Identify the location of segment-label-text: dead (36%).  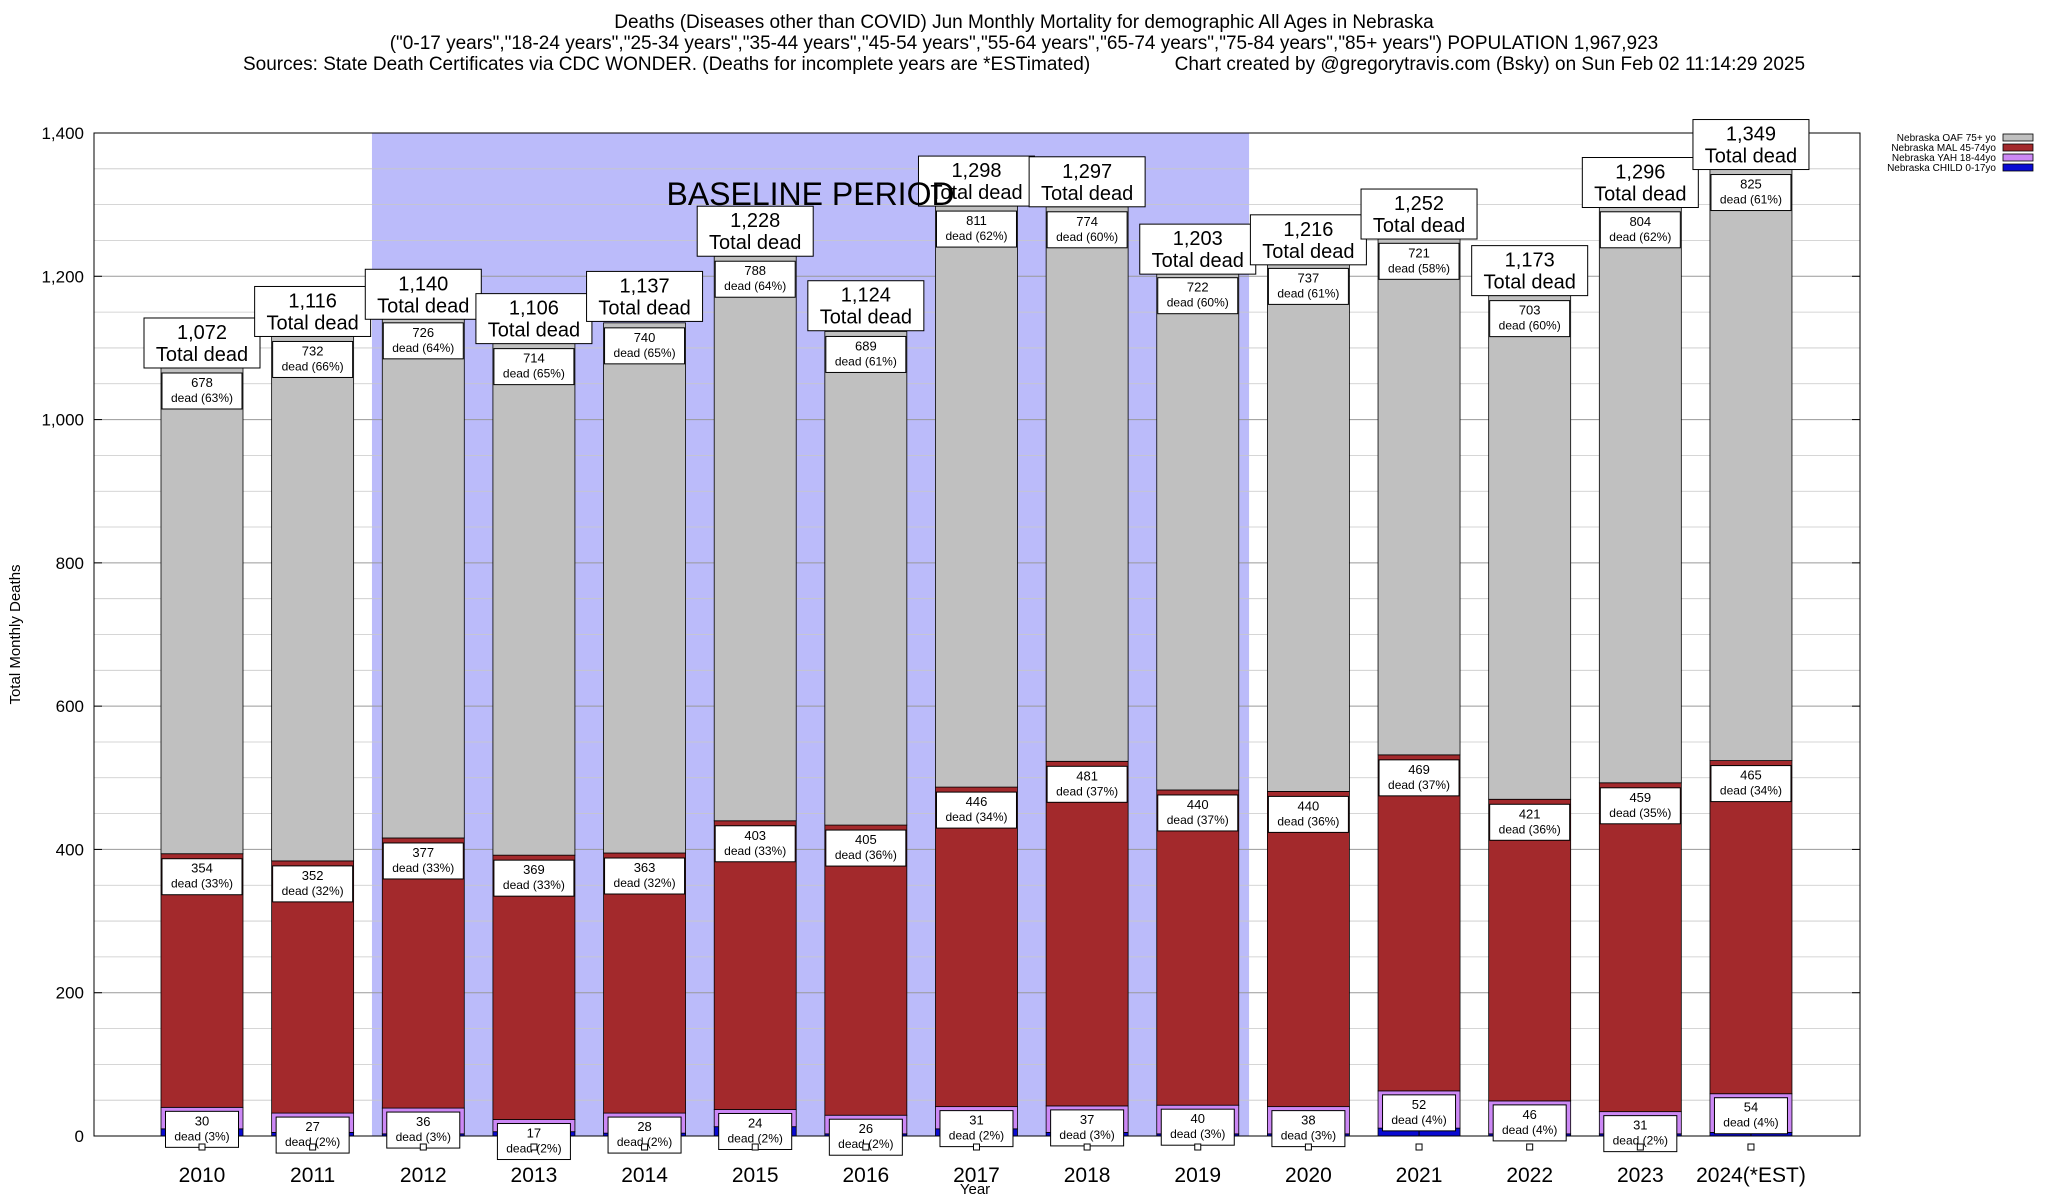
(1308, 821).